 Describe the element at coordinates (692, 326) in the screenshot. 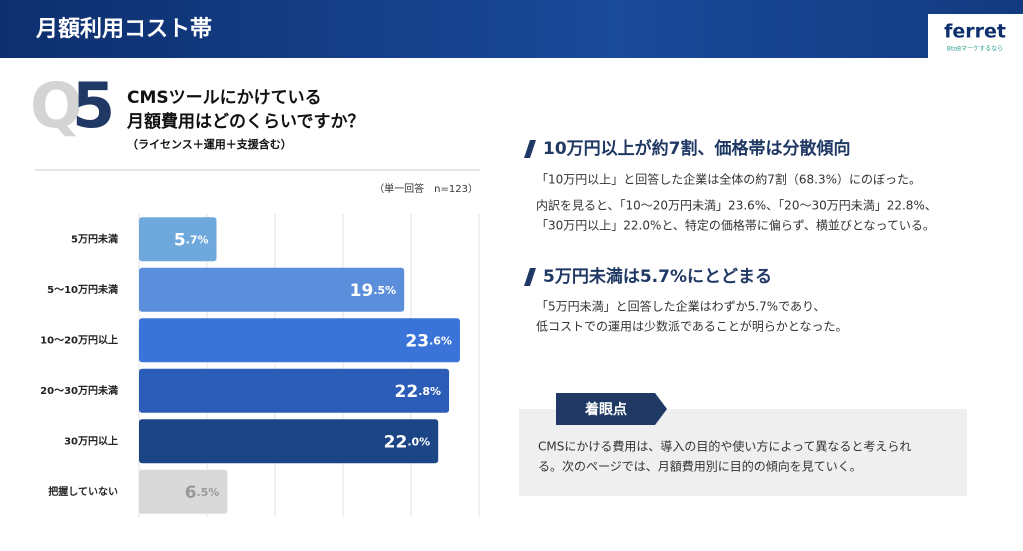

I see `finding-text: 低コストでの運用は少数派であることが明らかとなった。` at that location.